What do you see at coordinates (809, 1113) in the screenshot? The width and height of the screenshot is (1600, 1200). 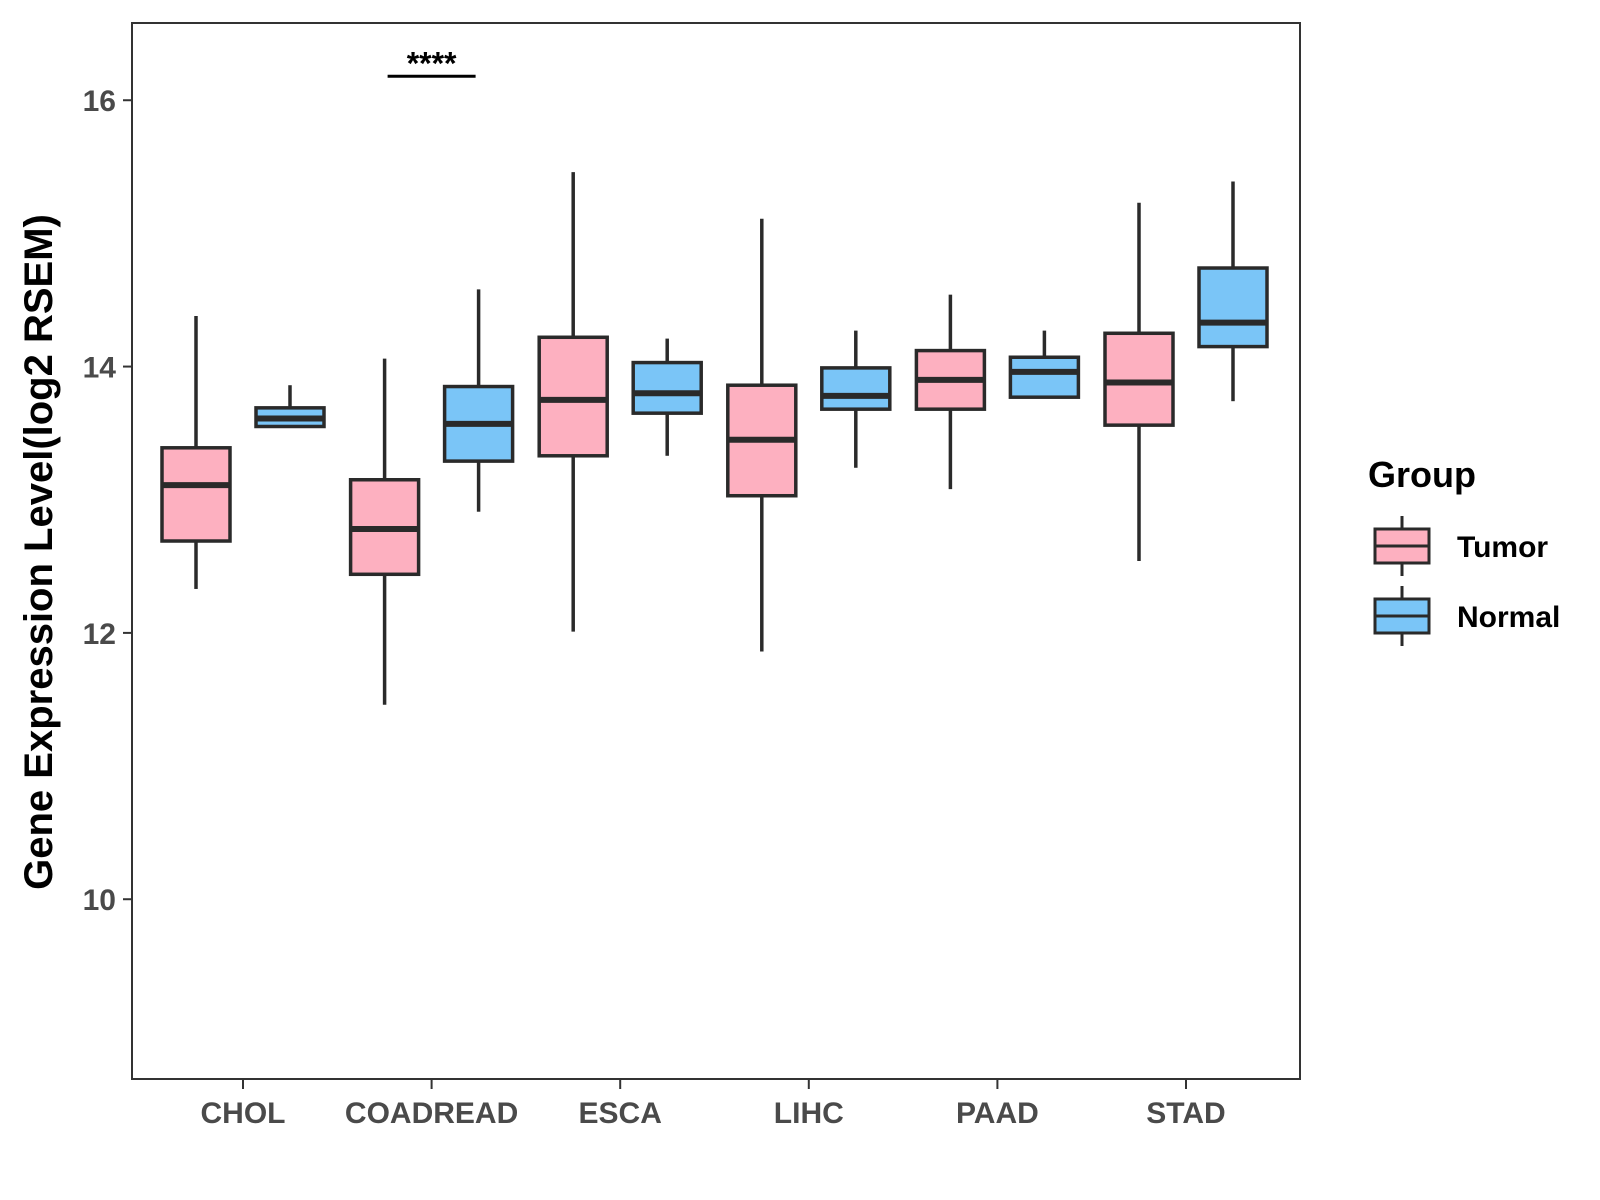 I see `x-tick-label: LIHC` at bounding box center [809, 1113].